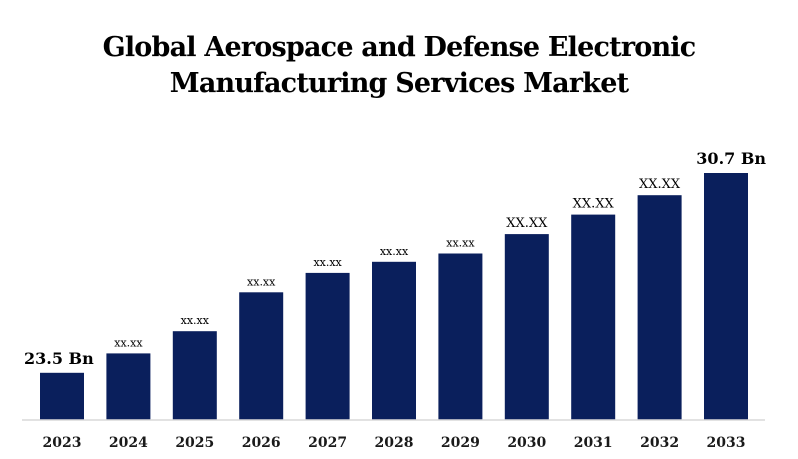 The height and width of the screenshot is (459, 798). Describe the element at coordinates (394, 251) in the screenshot. I see `data-label-2028: xx.xx` at that location.